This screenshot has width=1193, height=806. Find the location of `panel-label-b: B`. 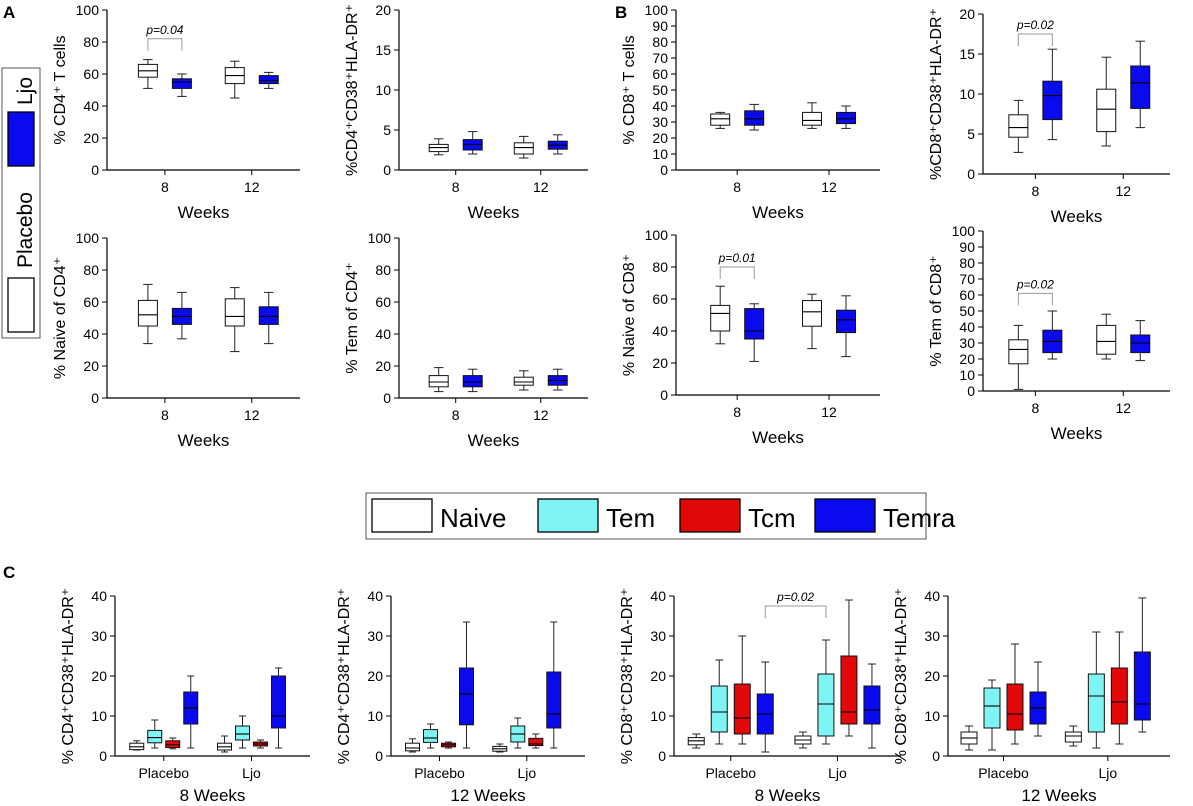

panel-label-b: B is located at coordinates (621, 12).